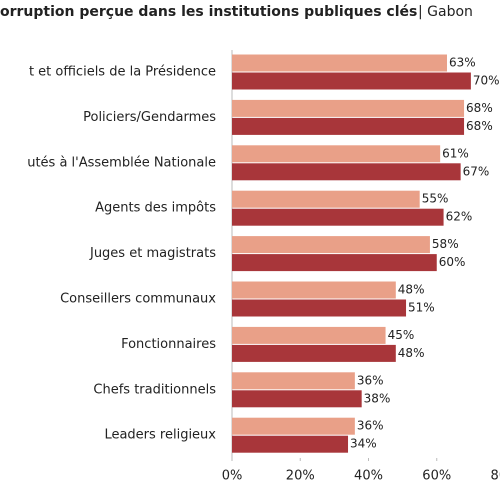  What do you see at coordinates (435, 199) in the screenshot?
I see `value-label: 55%` at bounding box center [435, 199].